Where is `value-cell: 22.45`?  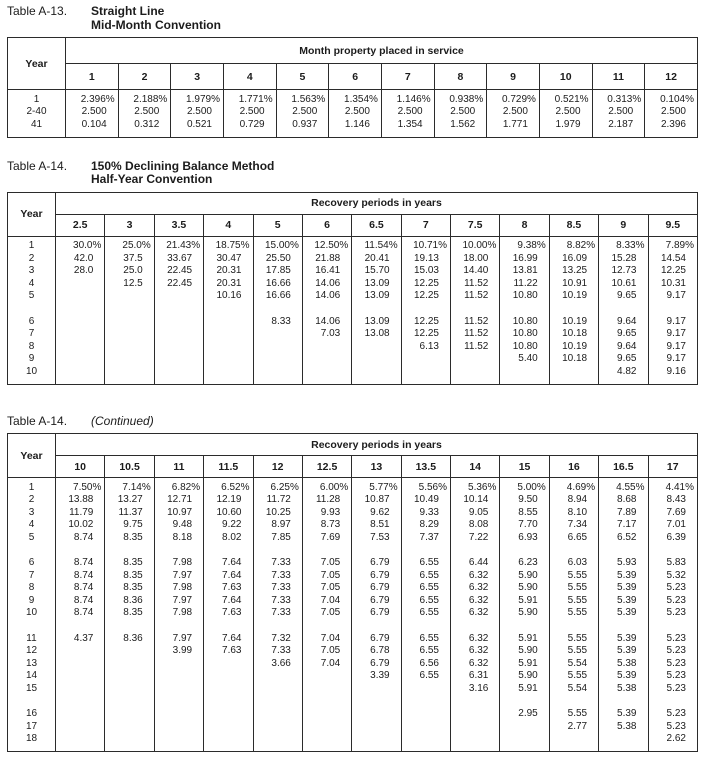
value-cell: 22.45 is located at coordinates (178, 271).